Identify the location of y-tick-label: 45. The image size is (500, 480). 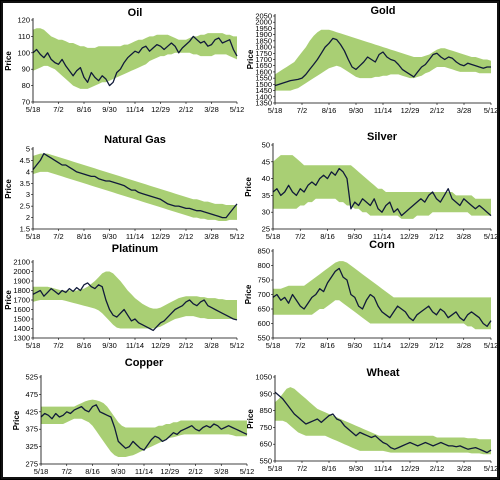
(266, 161).